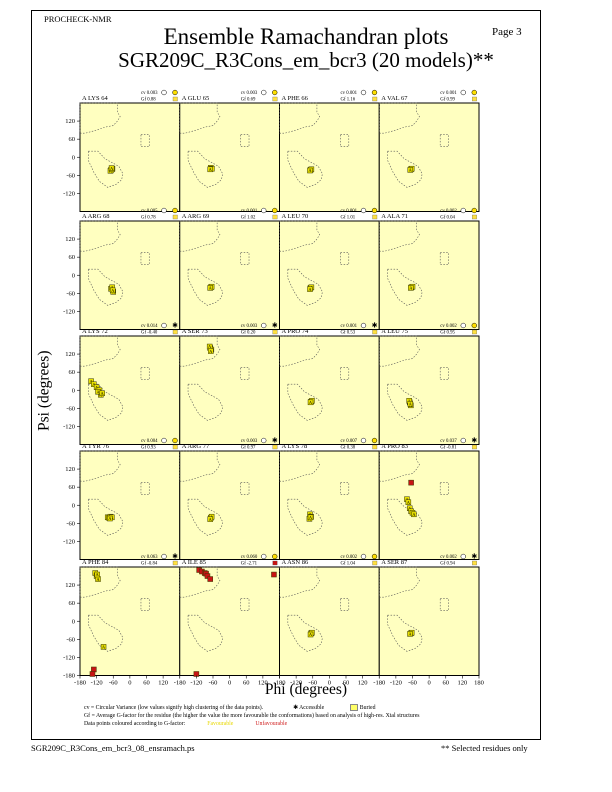  I want to click on residue-label: A LEU 75, so click(394, 331).